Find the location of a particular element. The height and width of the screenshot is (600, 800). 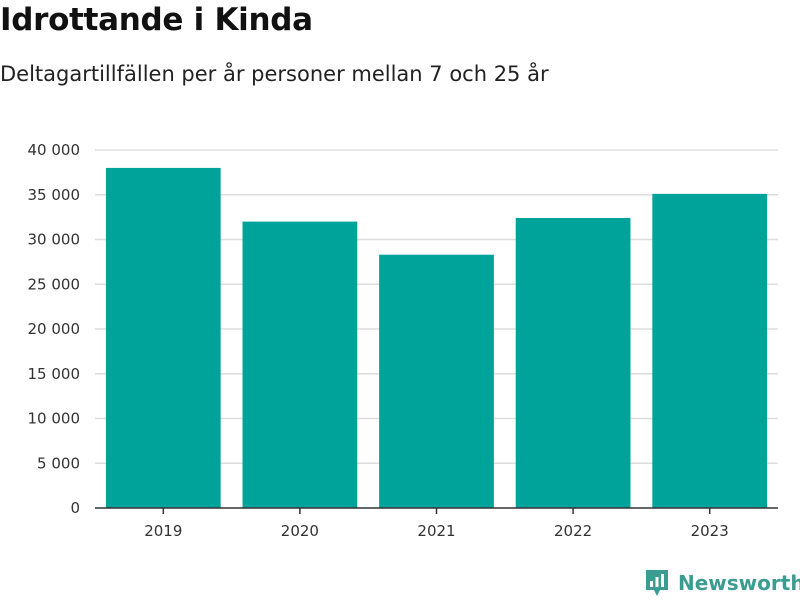

y-tick-label: 30 000 is located at coordinates (54, 240).